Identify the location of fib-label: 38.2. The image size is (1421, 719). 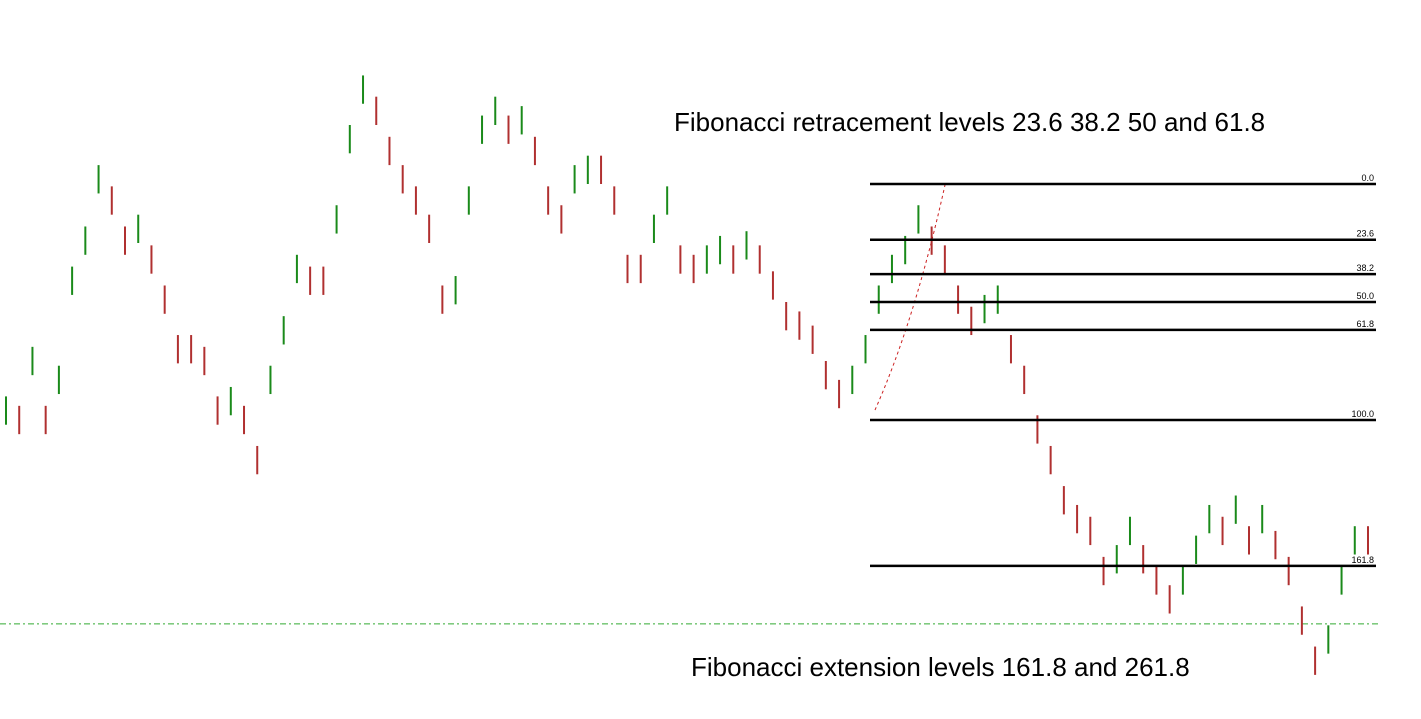
(1365, 268).